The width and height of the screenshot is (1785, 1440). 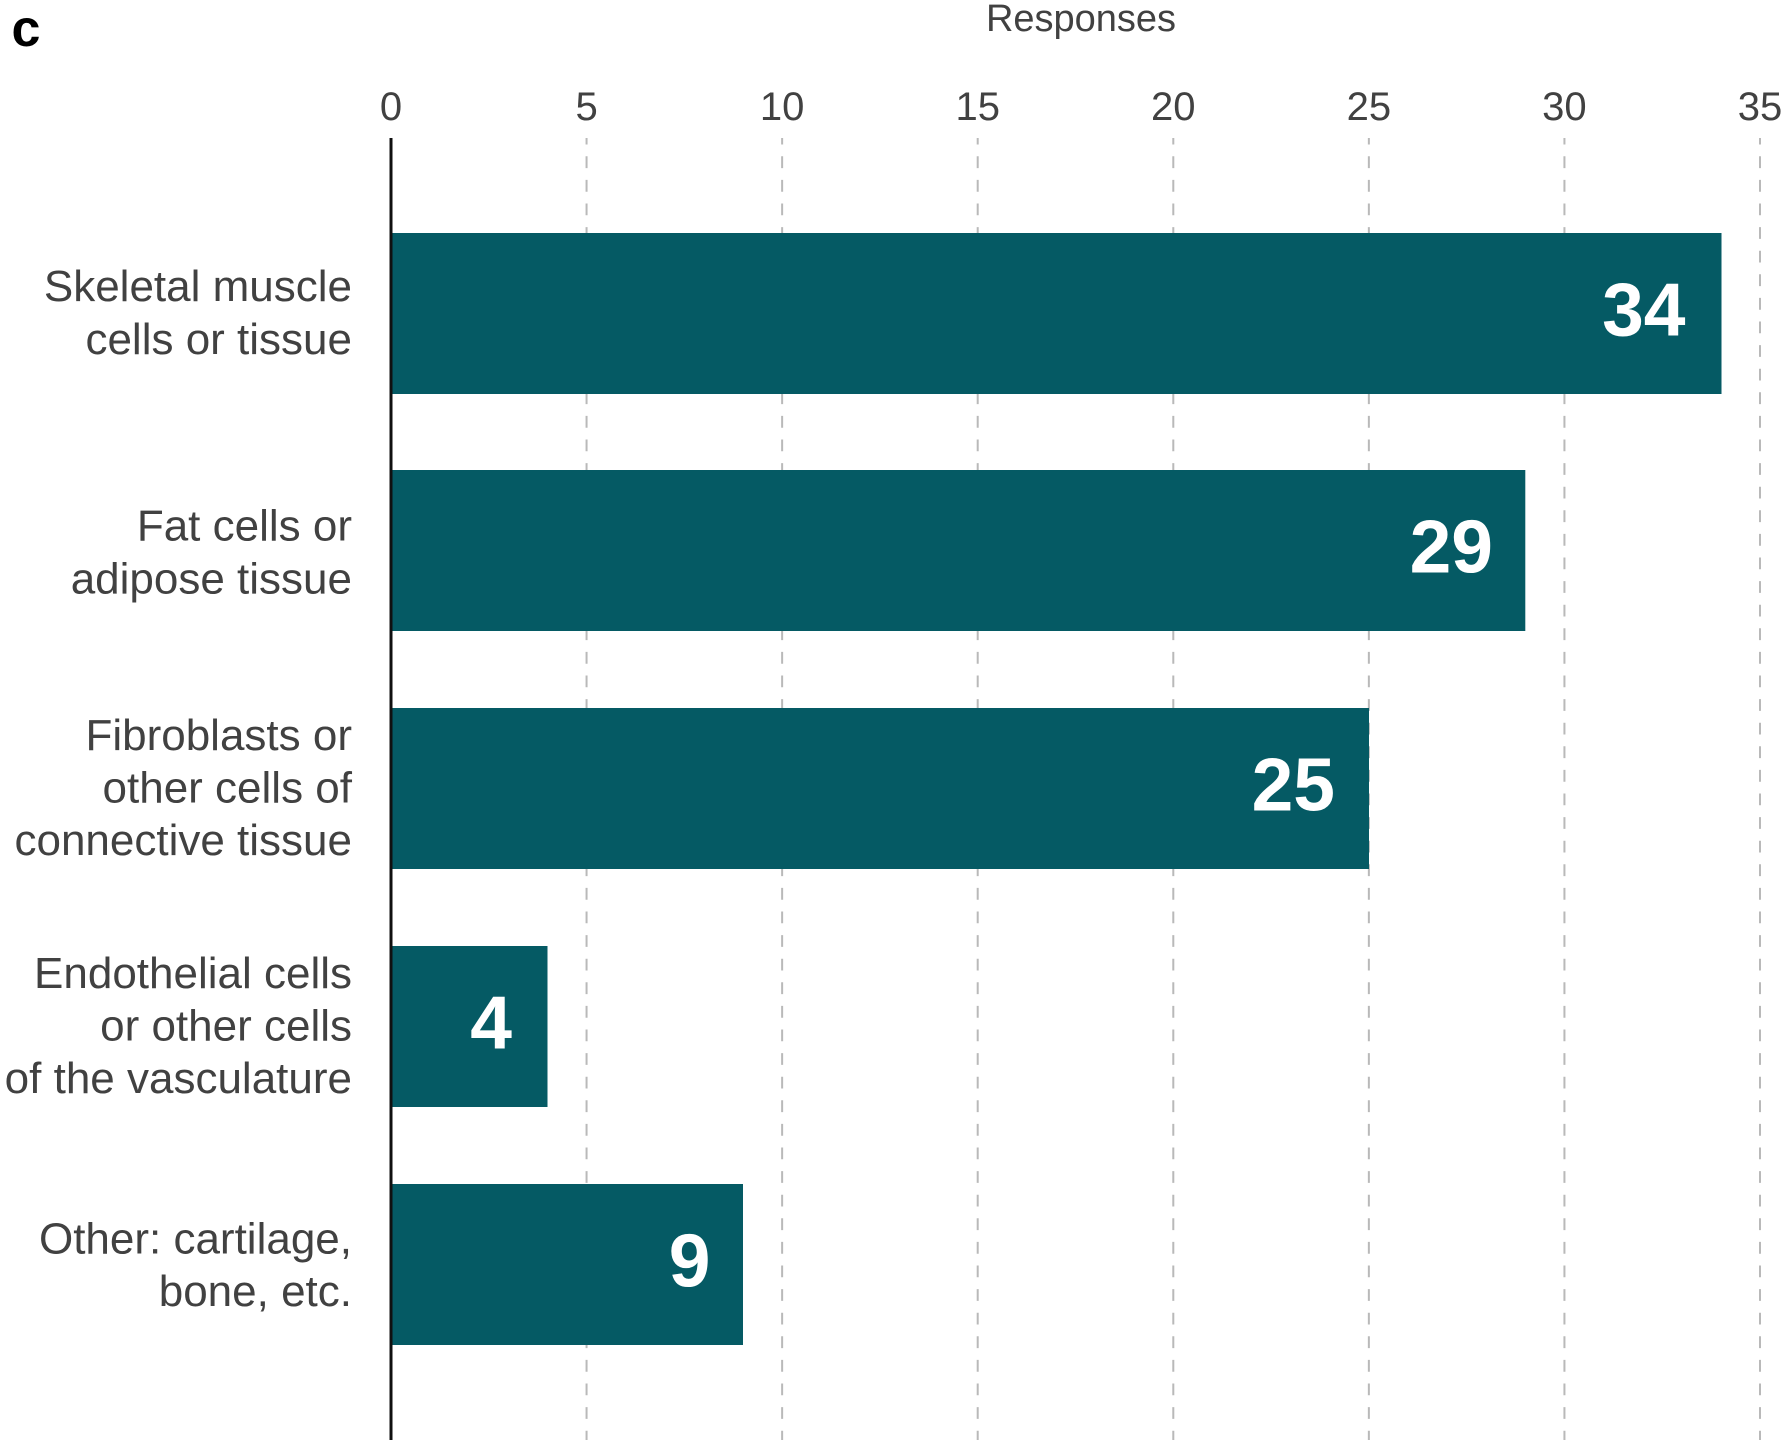 I want to click on svg-text: c, so click(x=26, y=29).